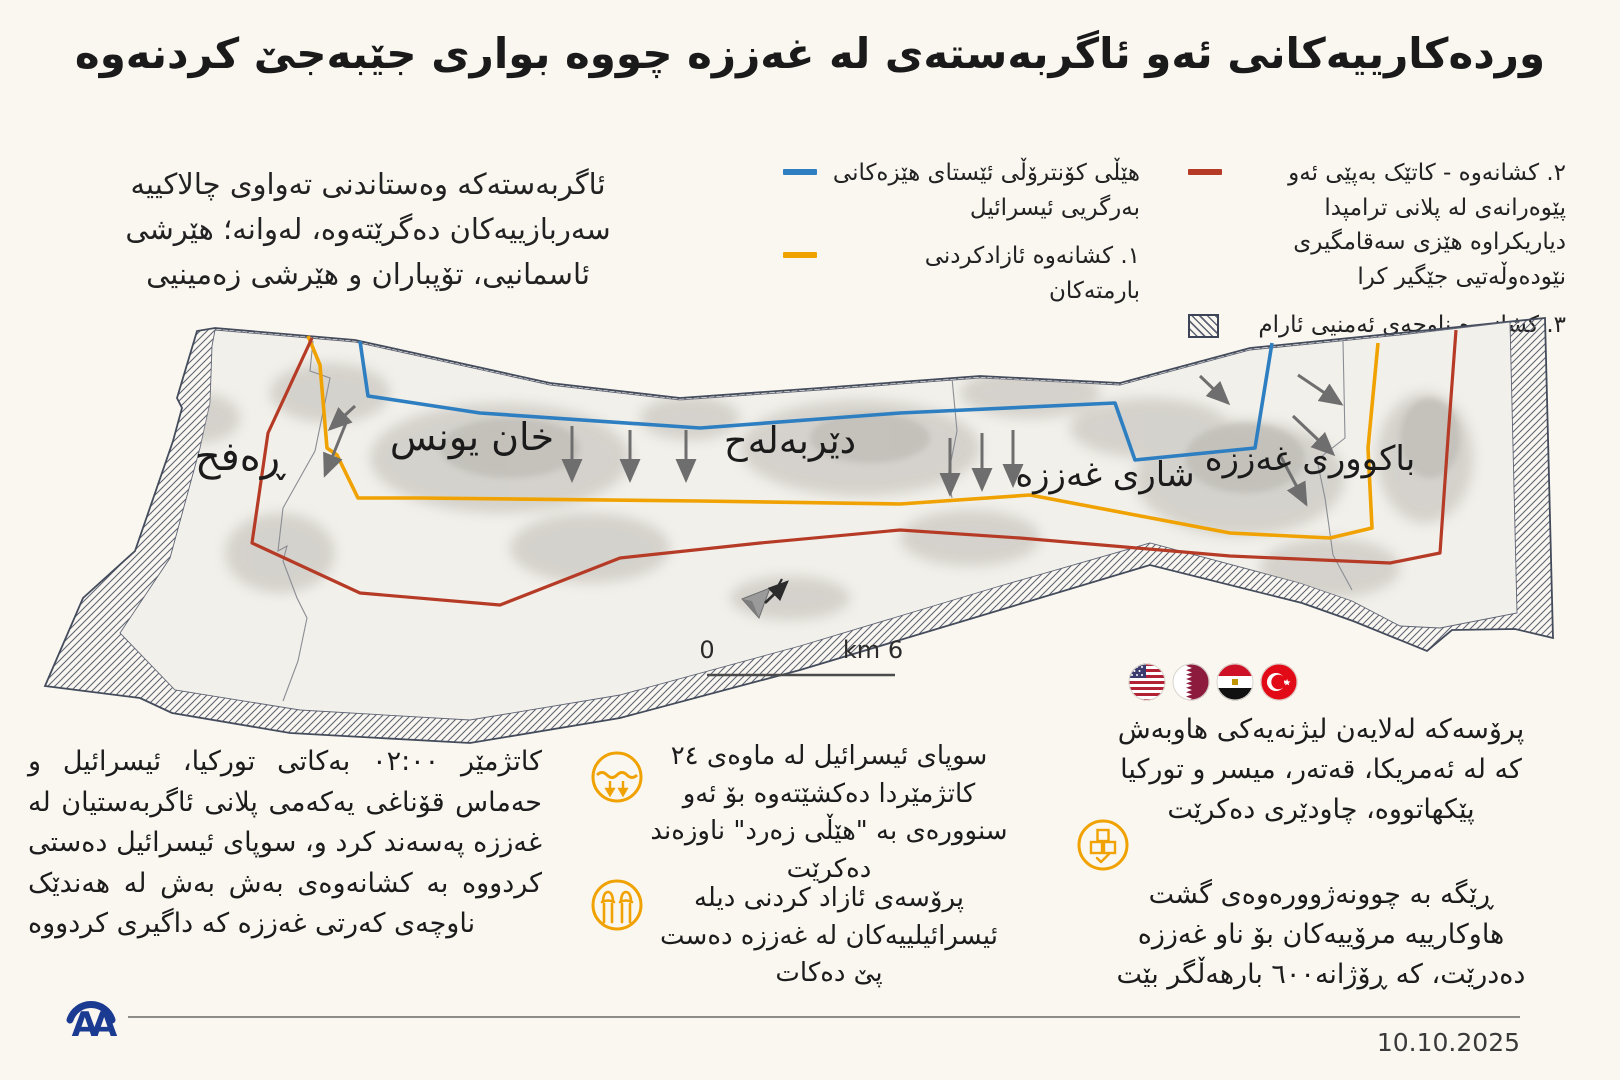 This screenshot has width=1620, height=1080. What do you see at coordinates (1213, 682) in the screenshot?
I see `mediator-flags-row` at bounding box center [1213, 682].